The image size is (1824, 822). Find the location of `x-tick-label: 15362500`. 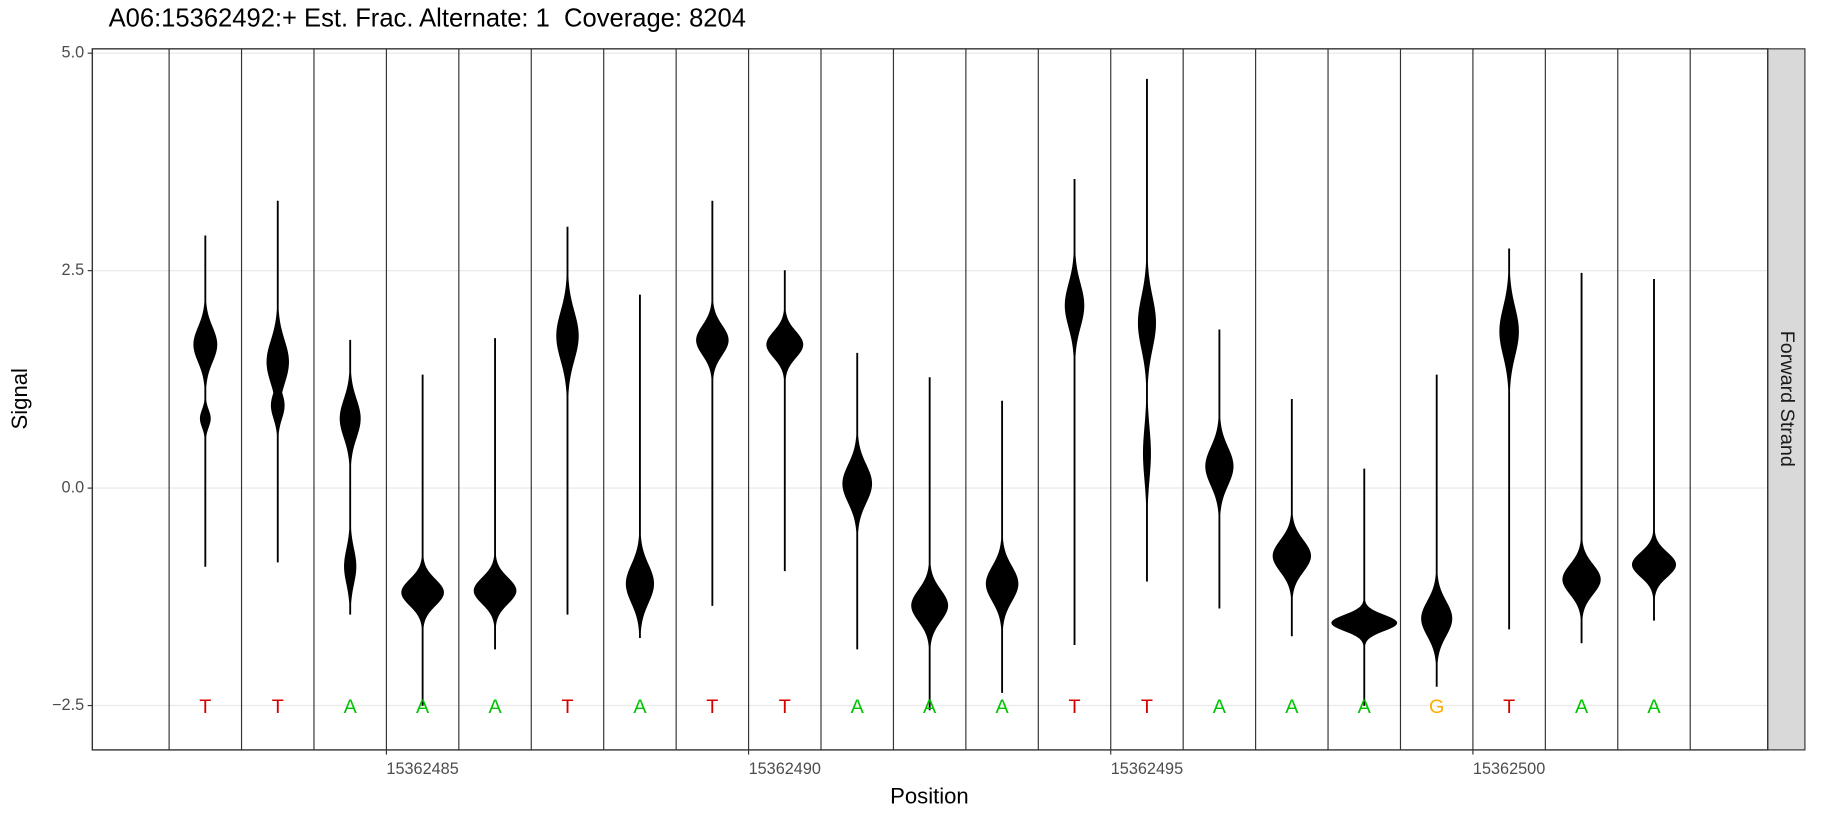

x-tick-label: 15362500 is located at coordinates (1509, 769).